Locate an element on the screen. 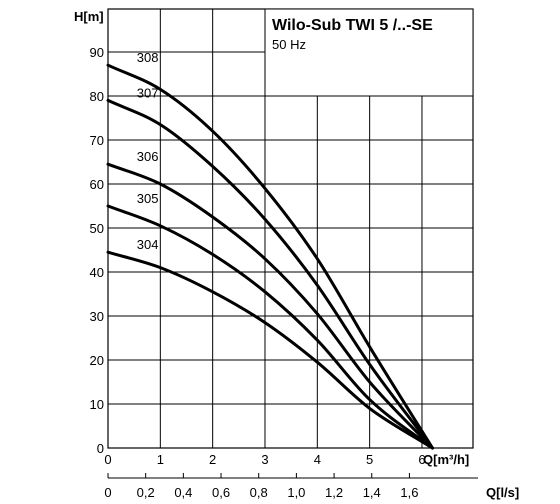 The height and width of the screenshot is (504, 560). curve-label-304: 304 is located at coordinates (148, 244).